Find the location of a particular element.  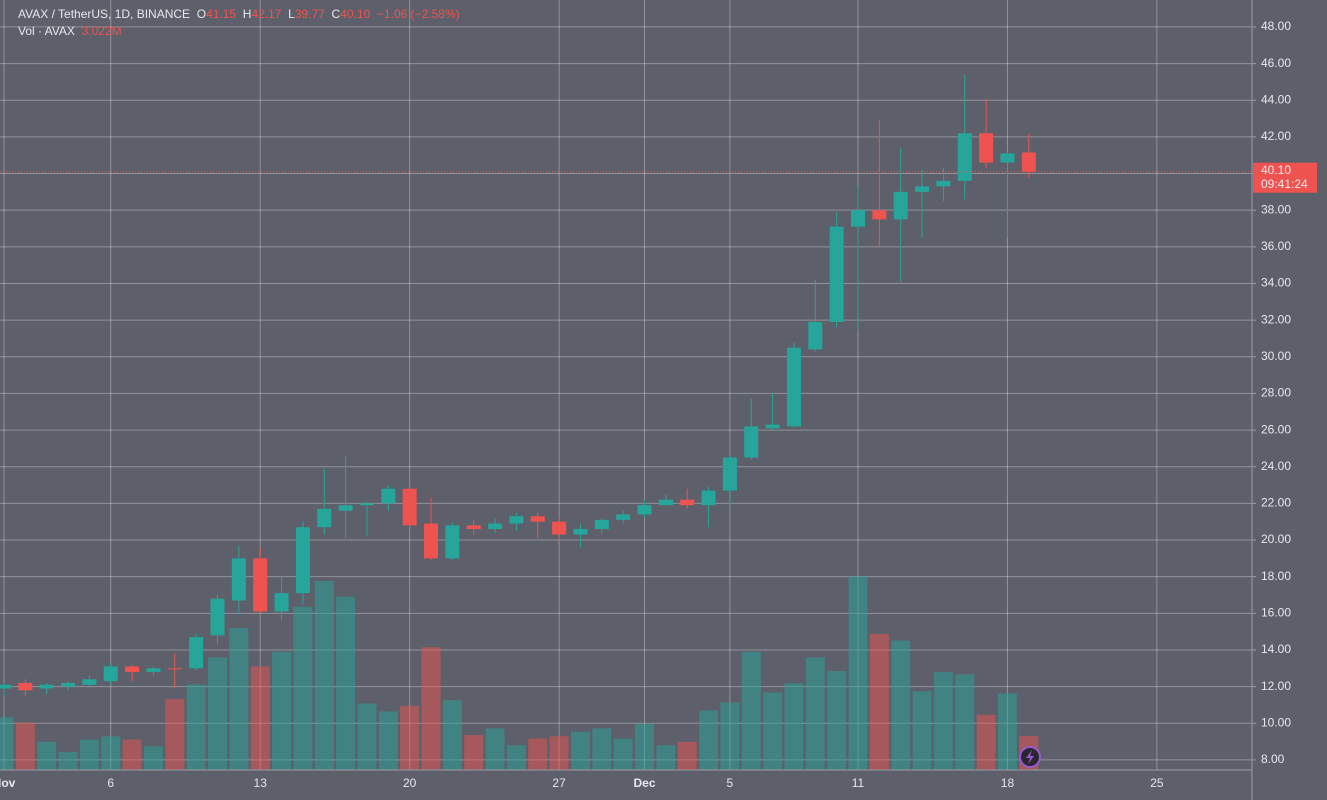

c-label: C is located at coordinates (336, 14).